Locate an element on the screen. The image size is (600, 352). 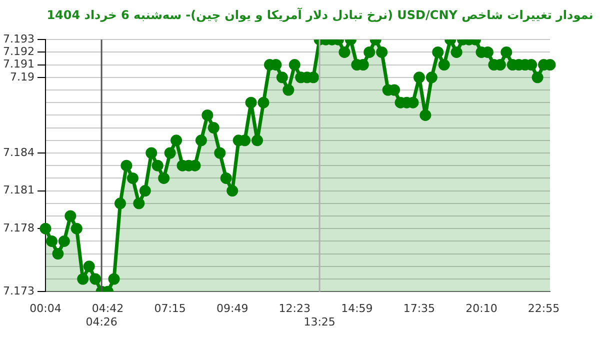
y-tick-label: 7.173 is located at coordinates (18, 291).